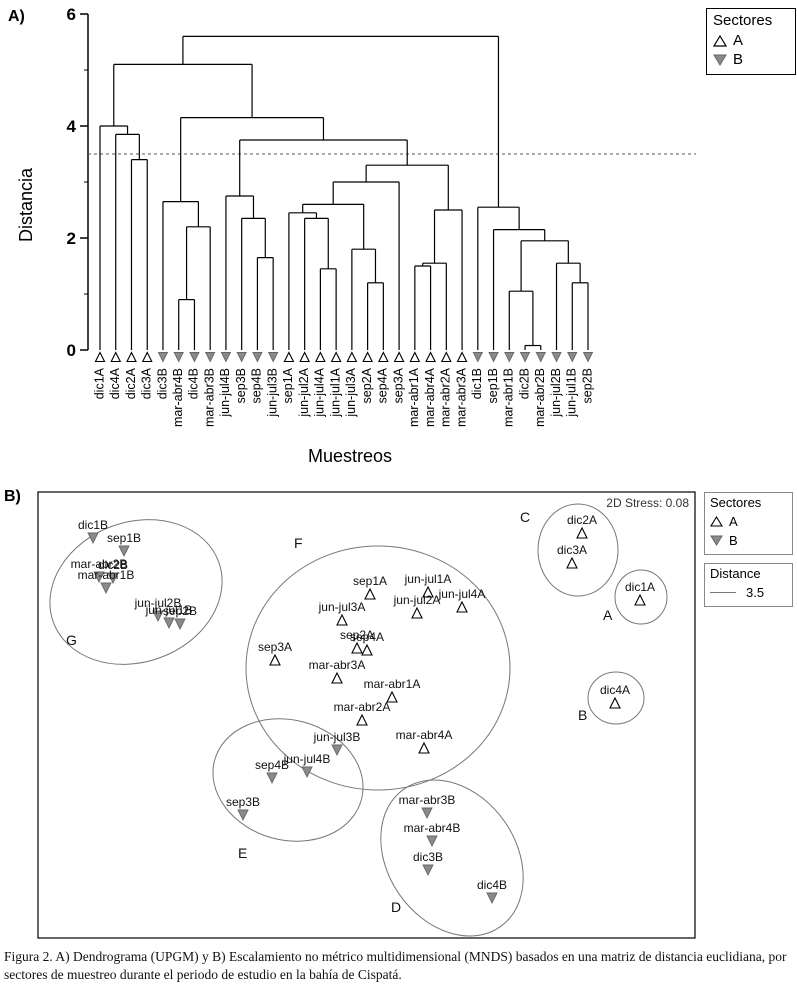 This screenshot has height=985, width=797. I want to click on mds-point-label: mar-abr2A, so click(362, 707).